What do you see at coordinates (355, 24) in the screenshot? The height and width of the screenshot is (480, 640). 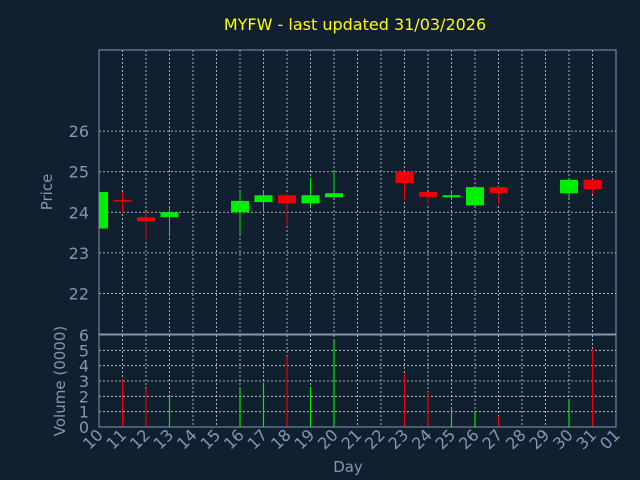 I see `chart-title: MYFW - last updated 31/03/2026` at bounding box center [355, 24].